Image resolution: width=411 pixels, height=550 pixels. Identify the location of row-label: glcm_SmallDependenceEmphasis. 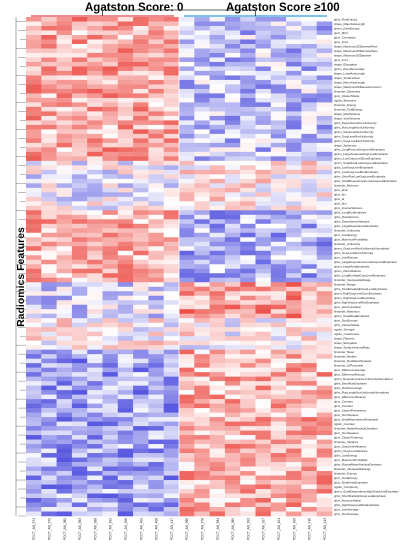
(356, 419).